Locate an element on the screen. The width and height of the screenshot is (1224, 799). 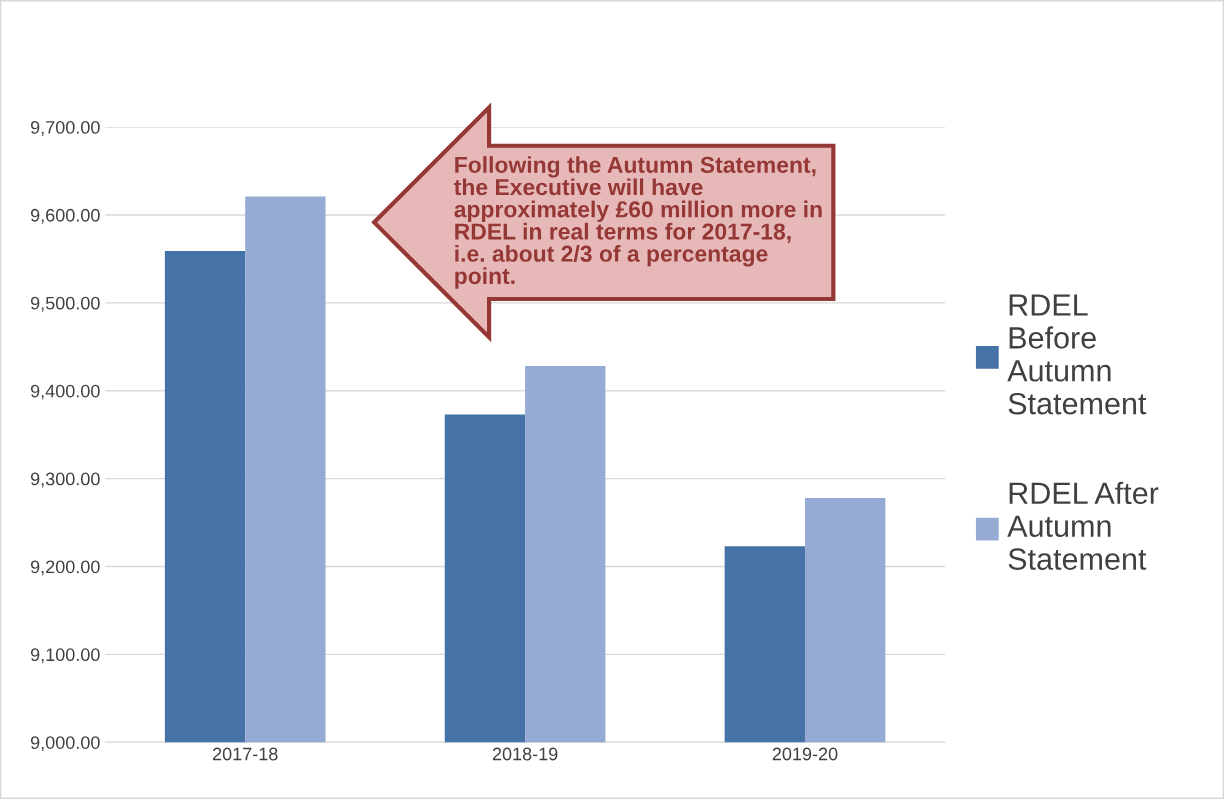
y-tick-label: 9,200.00 is located at coordinates (65, 568).